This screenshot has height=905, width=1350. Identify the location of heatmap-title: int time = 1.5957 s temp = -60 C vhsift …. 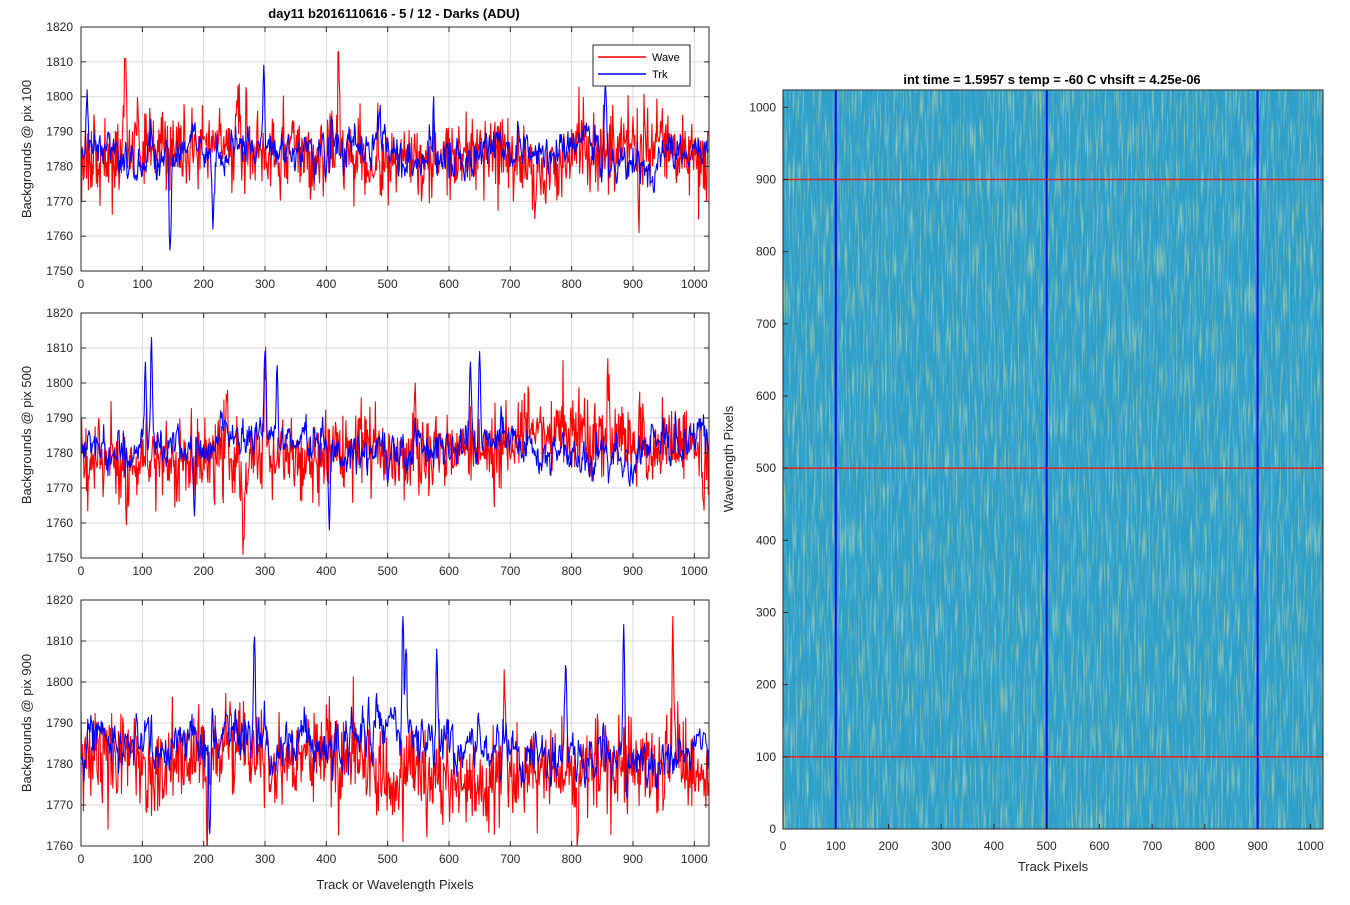
(1051, 79).